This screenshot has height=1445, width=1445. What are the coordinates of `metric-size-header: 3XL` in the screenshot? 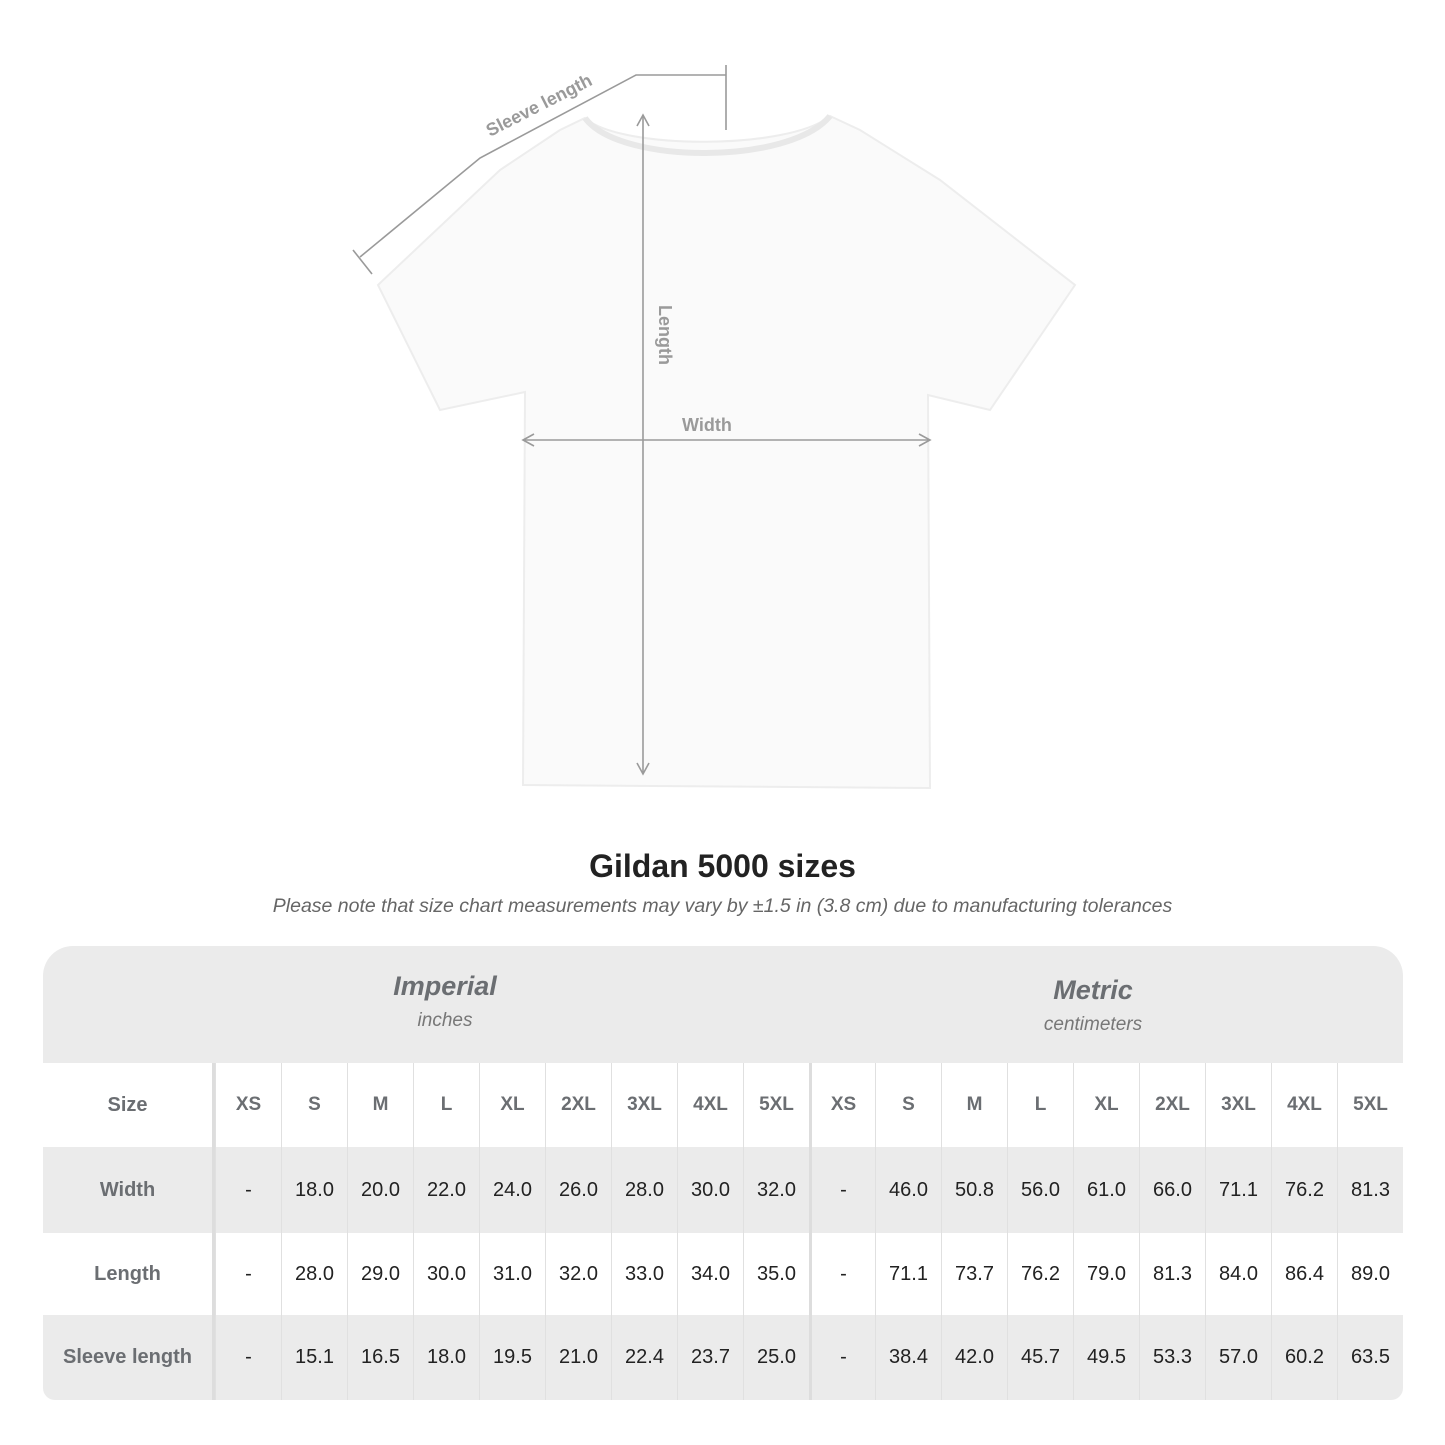 It's located at (1238, 1105).